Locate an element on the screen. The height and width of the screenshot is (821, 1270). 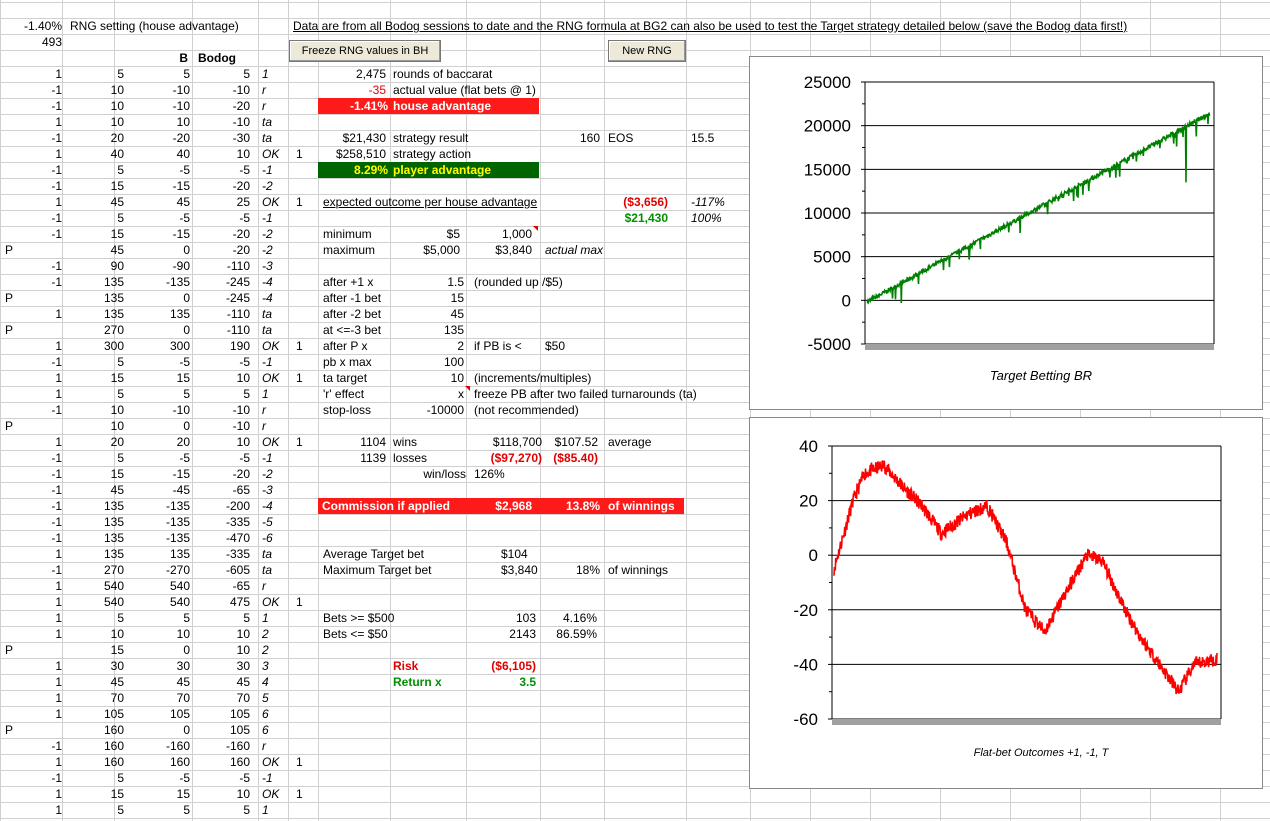
row-cell: -30 is located at coordinates (241, 138).